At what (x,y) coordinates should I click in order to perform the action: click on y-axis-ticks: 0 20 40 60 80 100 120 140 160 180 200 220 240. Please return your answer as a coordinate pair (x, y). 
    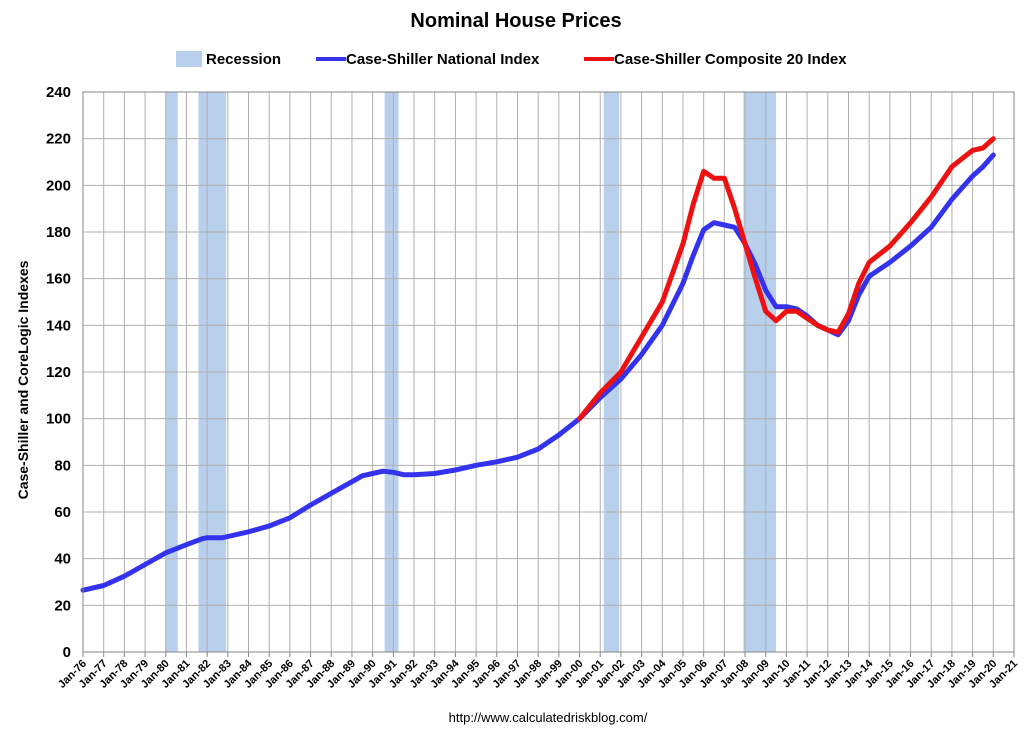
    Looking at the image, I should click on (58, 372).